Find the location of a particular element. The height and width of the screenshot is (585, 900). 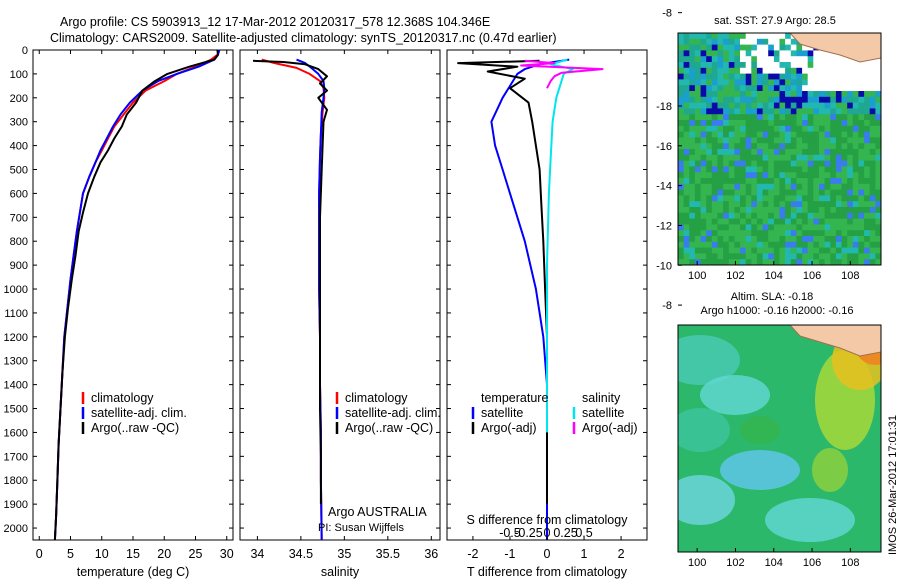

lon-tick-label: 106 is located at coordinates (812, 563).